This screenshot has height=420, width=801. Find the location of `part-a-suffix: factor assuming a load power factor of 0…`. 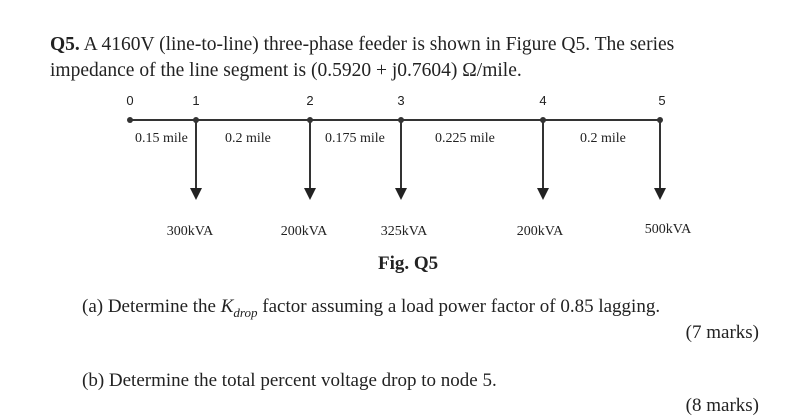

part-a-suffix: factor assuming a load power factor of 0… is located at coordinates (459, 306).